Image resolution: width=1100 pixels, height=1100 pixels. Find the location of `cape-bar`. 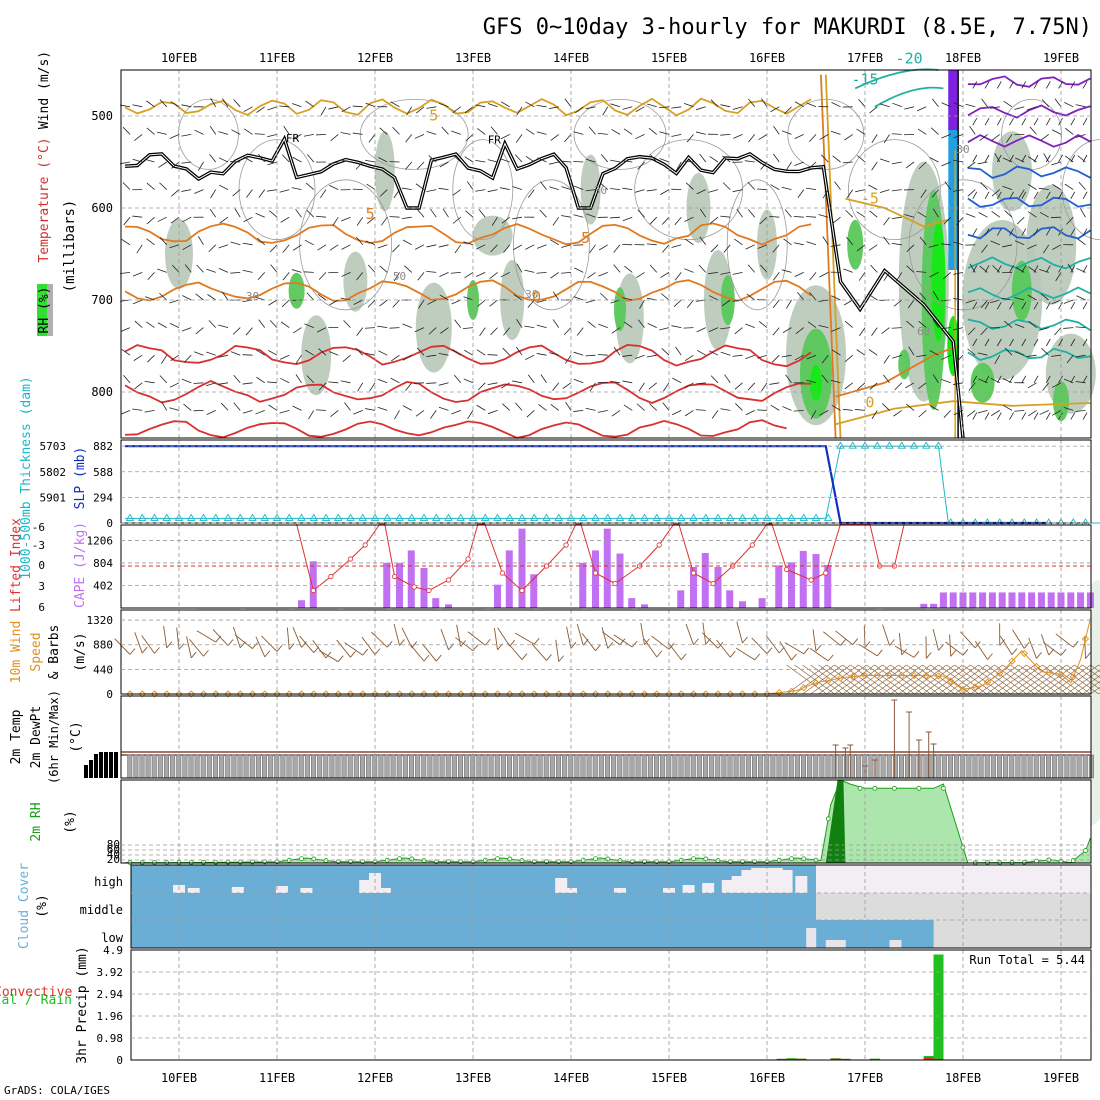

cape-bar is located at coordinates (791, 585).